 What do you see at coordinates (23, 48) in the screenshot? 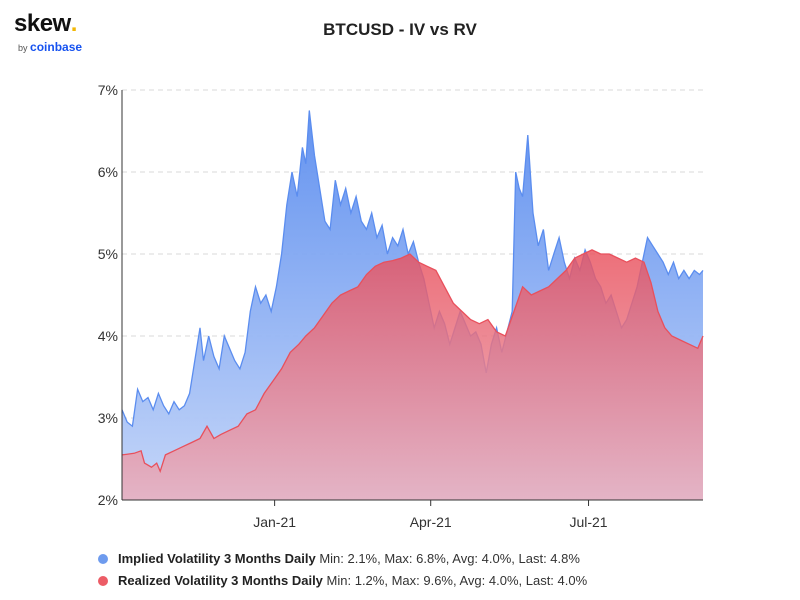
I see `logo-by-text: by` at bounding box center [23, 48].